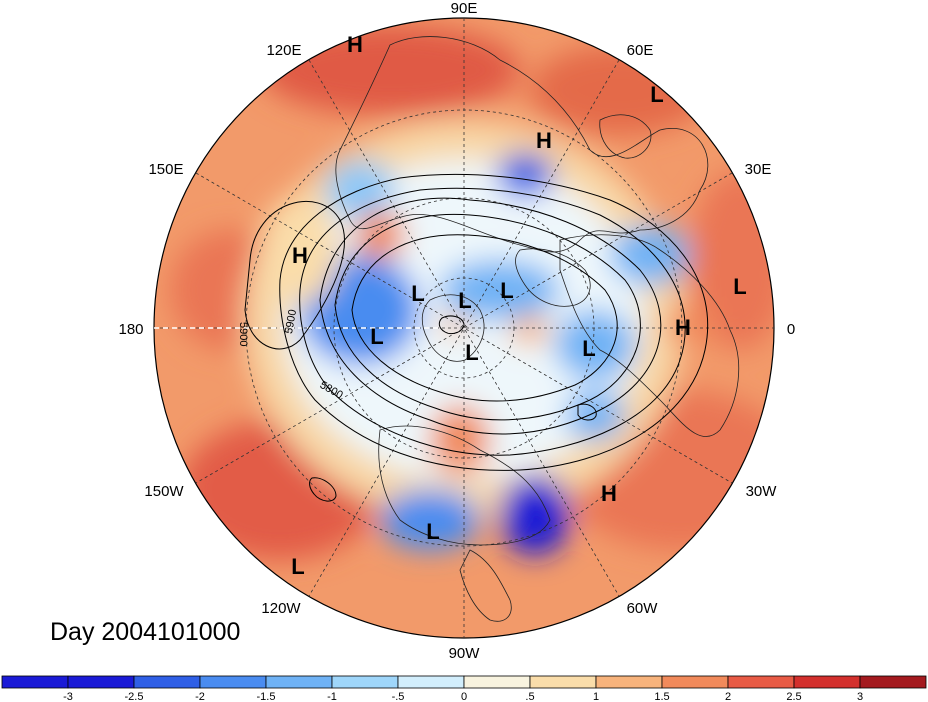  Describe the element at coordinates (529, 696) in the screenshot. I see `colorbar-tick-label: .5` at that location.